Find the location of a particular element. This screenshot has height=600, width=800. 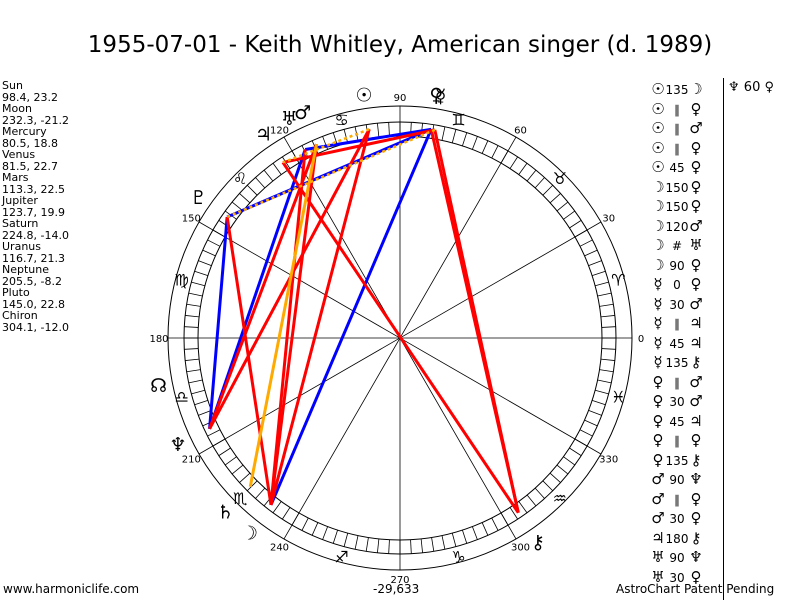

aspect-row: ☽ 90 ♀ is located at coordinates (677, 265).